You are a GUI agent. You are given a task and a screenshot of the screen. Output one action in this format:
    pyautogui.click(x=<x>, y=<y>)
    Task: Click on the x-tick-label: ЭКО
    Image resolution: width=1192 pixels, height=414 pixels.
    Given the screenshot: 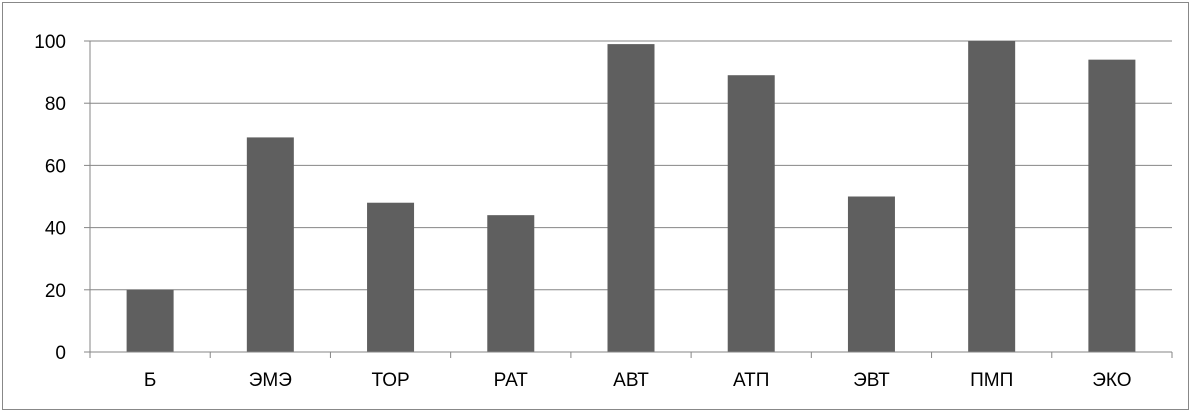 What is the action you would take?
    pyautogui.click(x=1111, y=380)
    